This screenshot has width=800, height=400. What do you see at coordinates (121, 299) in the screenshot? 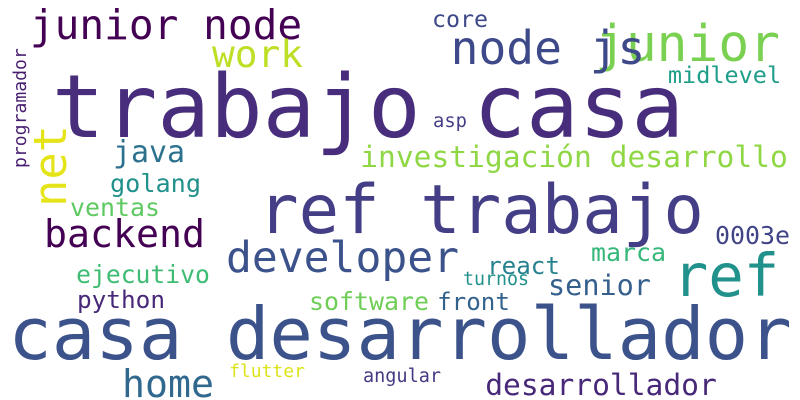
I see `word: python` at bounding box center [121, 299].